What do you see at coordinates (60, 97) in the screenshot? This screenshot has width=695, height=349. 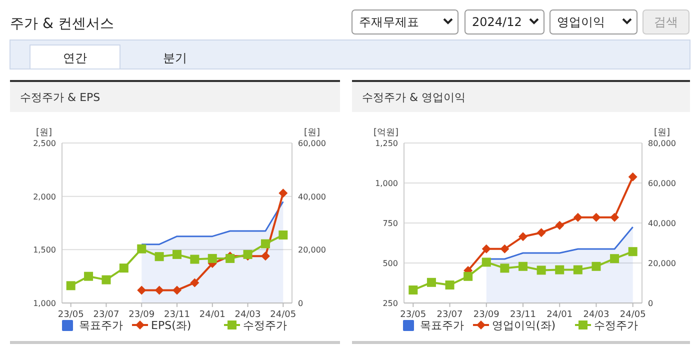 I see `chart-title: 수정주가 & EPS` at bounding box center [60, 97].